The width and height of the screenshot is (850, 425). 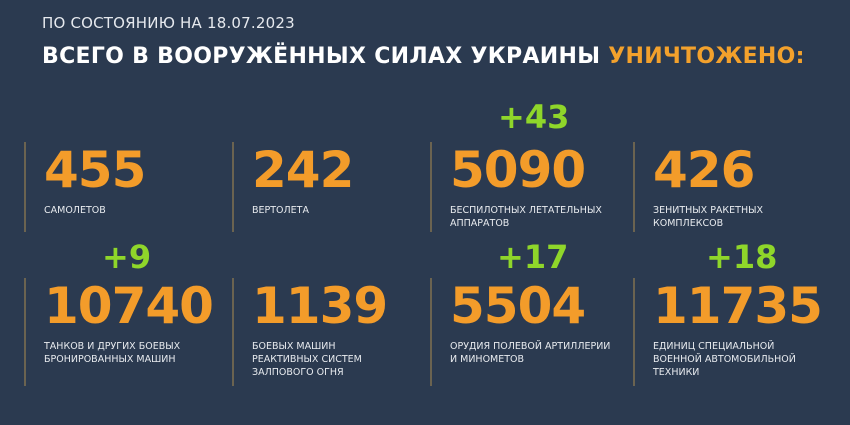 I want to click on headline-text: ВСЕГО В ВООРУЖЁННЫХ СИЛАХ УКРАИНЫ, so click(x=321, y=56).